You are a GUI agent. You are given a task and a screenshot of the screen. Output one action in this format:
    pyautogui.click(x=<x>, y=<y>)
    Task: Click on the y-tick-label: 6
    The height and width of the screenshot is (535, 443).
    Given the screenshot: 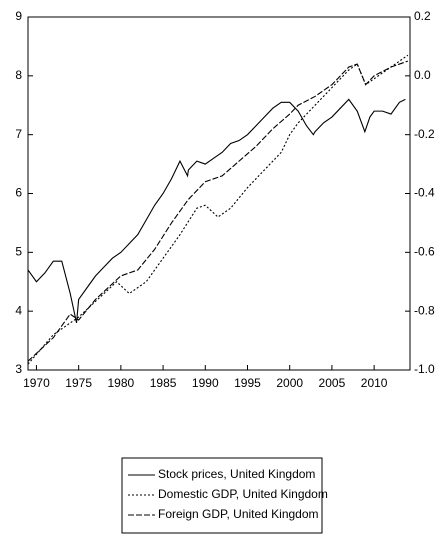 What is the action you would take?
    pyautogui.click(x=18, y=193)
    